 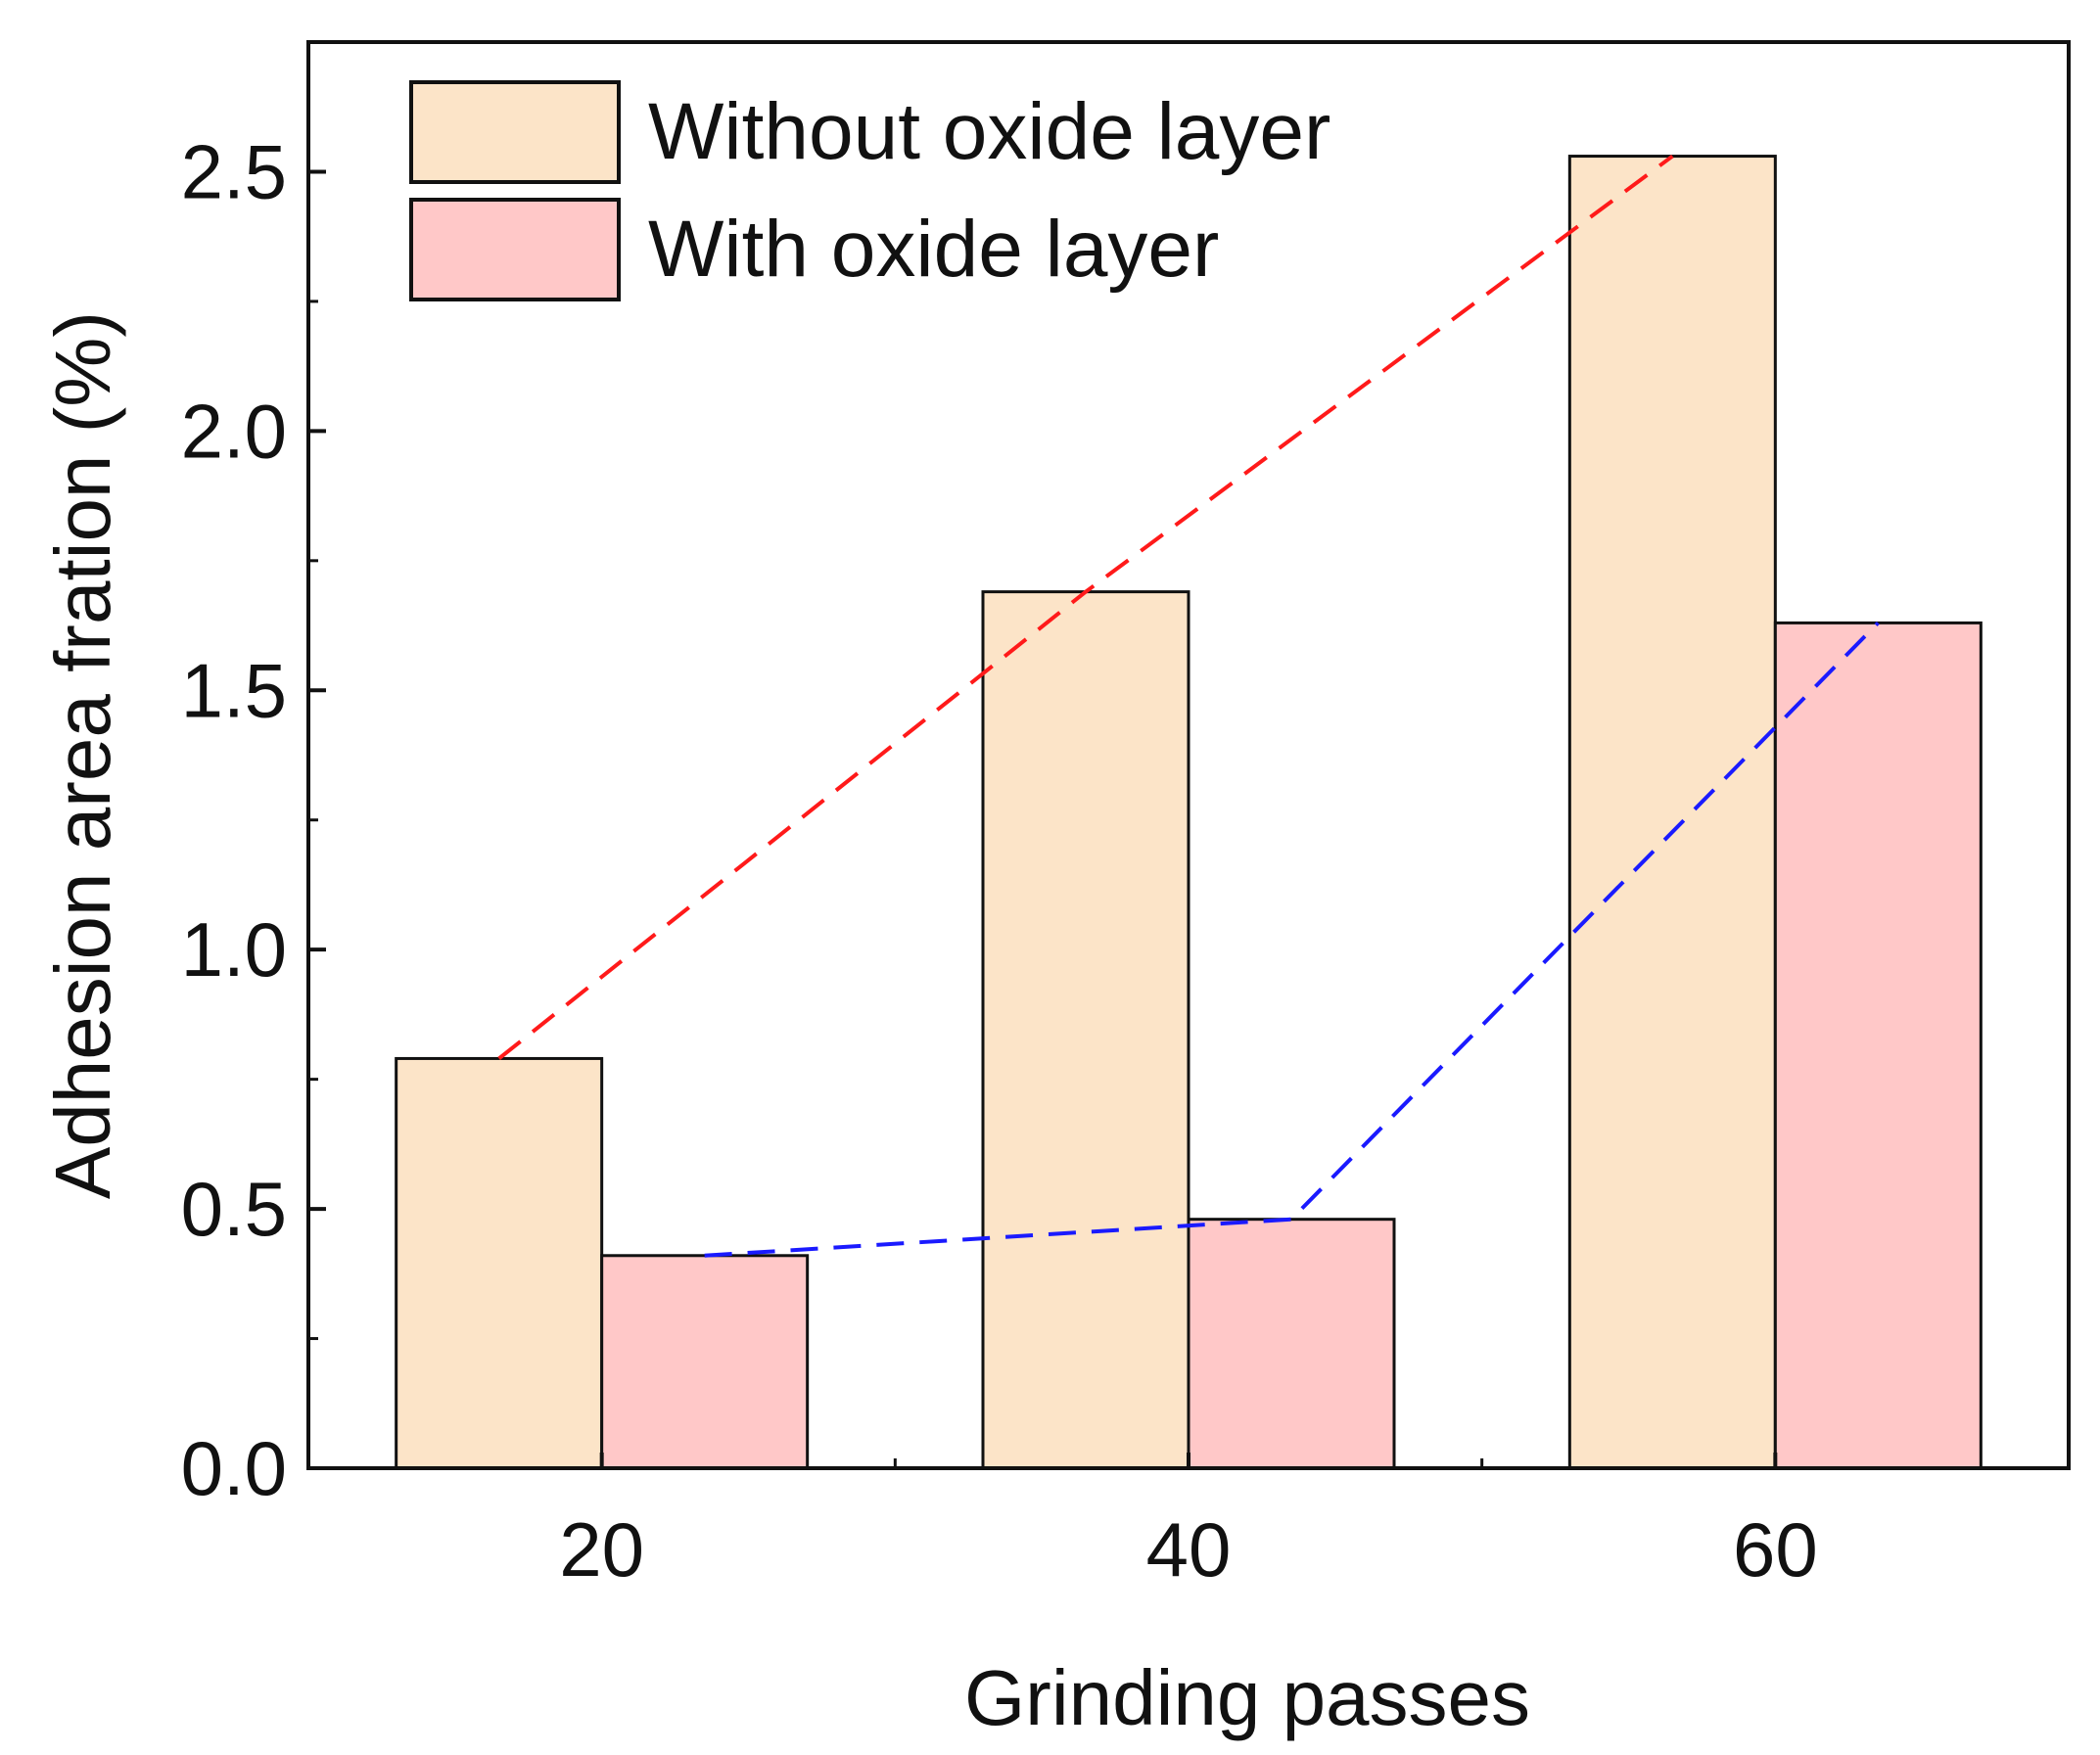 What do you see at coordinates (601, 1549) in the screenshot?
I see `x-tick-label: 20` at bounding box center [601, 1549].